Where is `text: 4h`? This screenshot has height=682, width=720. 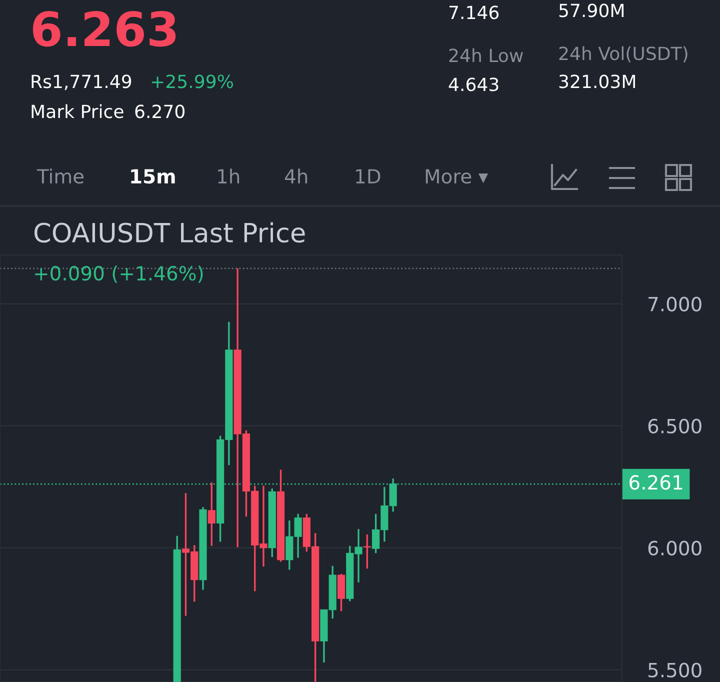 text: 4h is located at coordinates (296, 176).